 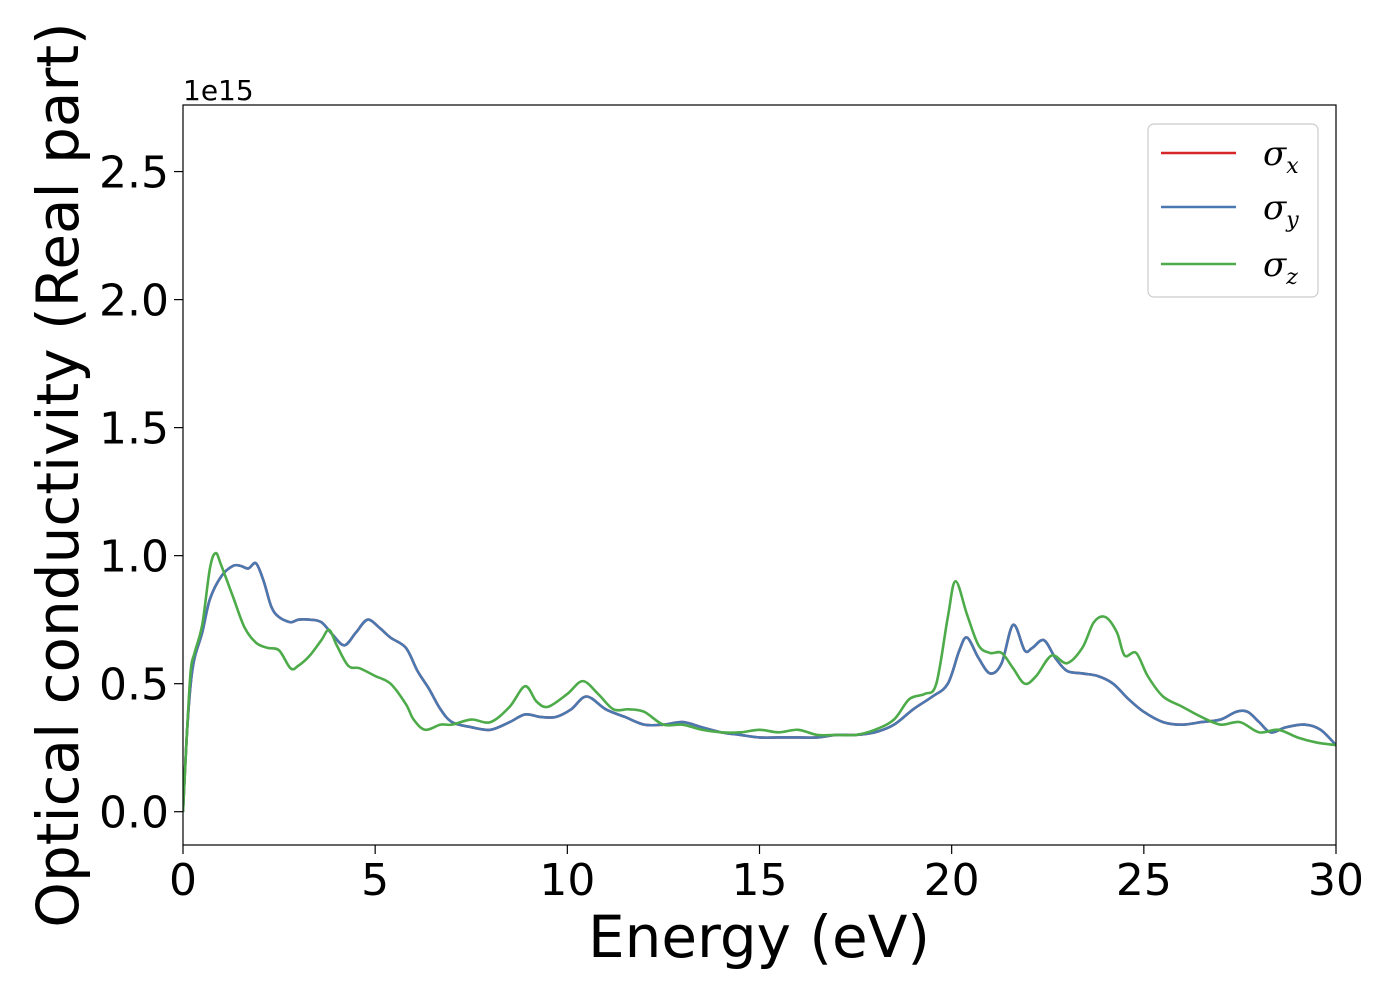 What do you see at coordinates (760, 880) in the screenshot?
I see `x-tick-label: 15` at bounding box center [760, 880].